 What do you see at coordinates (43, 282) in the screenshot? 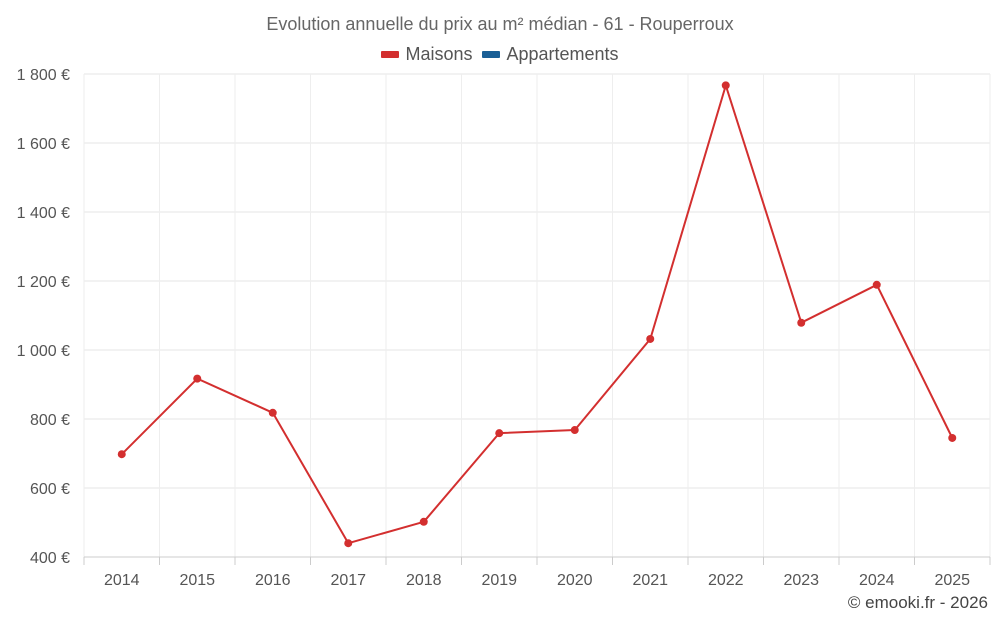
I see `y-tick-label: 1 200 €` at bounding box center [43, 282].